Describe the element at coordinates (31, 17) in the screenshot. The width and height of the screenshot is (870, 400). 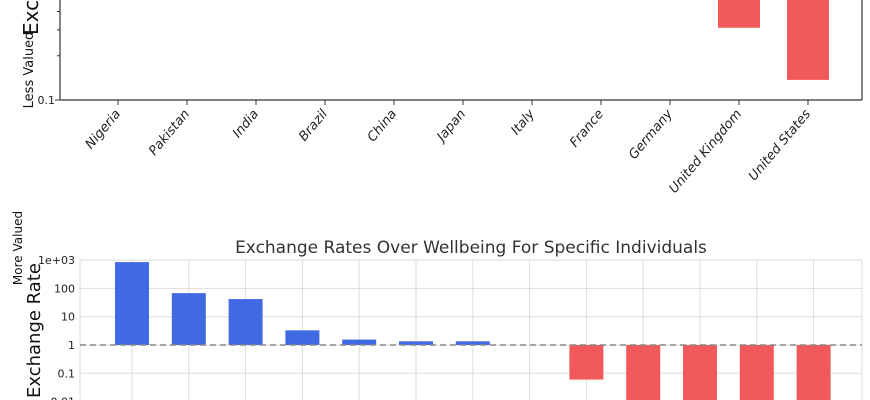
I see `top-ylabel: Exchange Rate` at that location.